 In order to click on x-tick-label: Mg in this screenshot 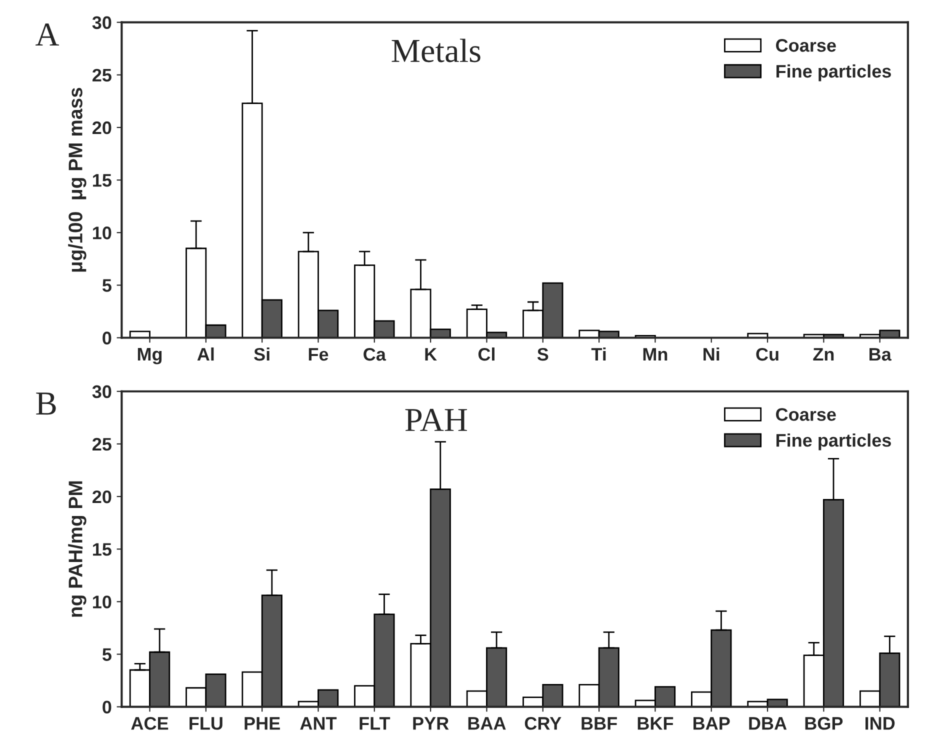, I will do `click(150, 356)`.